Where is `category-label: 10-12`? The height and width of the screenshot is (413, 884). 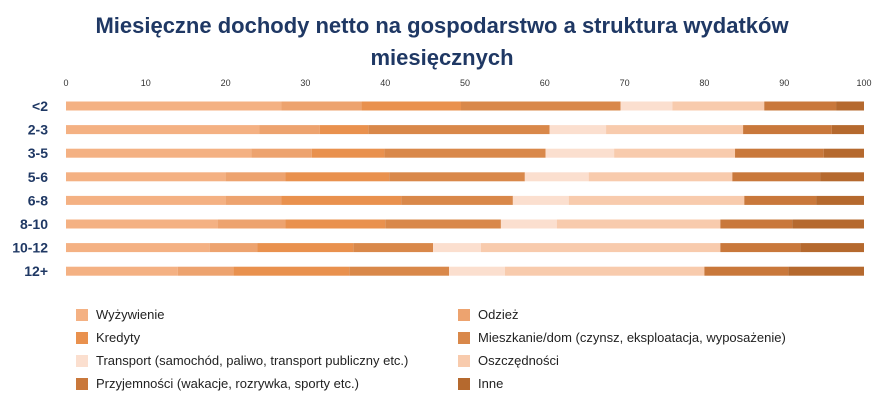 category-label: 10-12 is located at coordinates (30, 248).